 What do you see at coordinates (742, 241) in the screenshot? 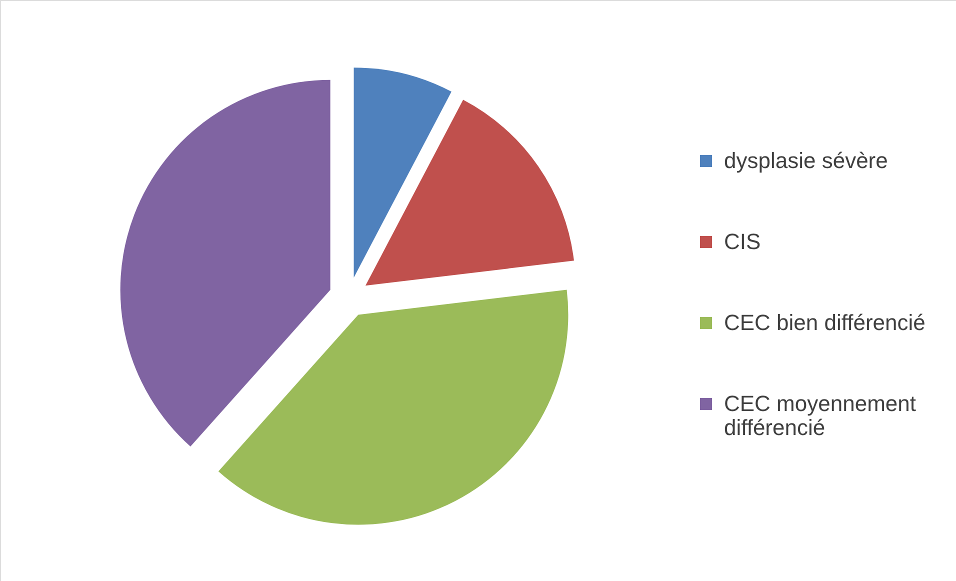
I see `legend-label: CIS` at bounding box center [742, 241].